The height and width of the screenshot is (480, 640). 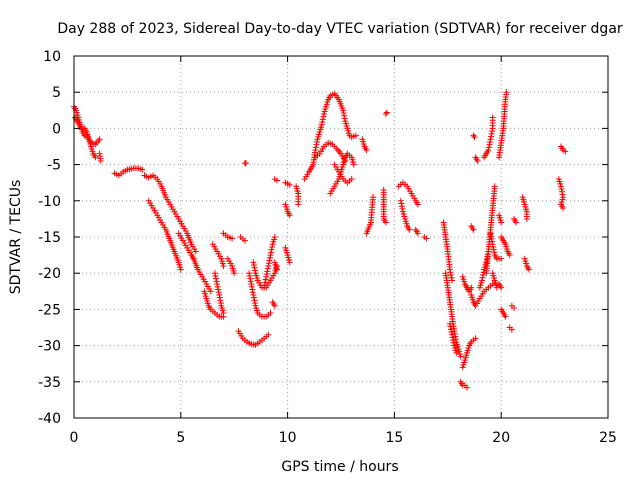 What do you see at coordinates (49, 383) in the screenshot?
I see `y-tick-label: -35` at bounding box center [49, 383].